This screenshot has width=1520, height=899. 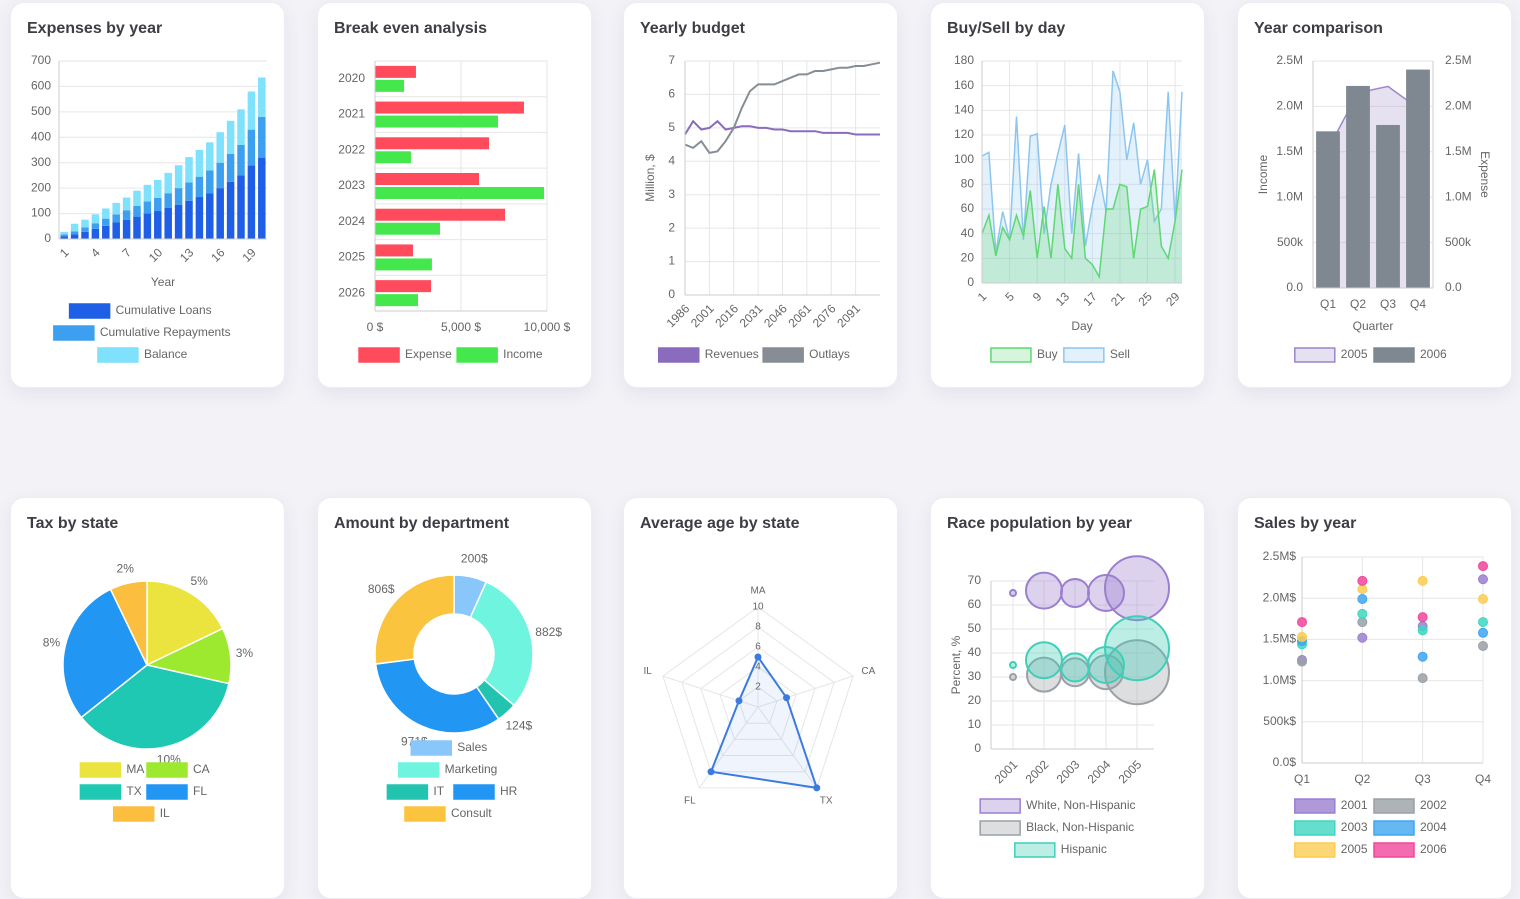 I want to click on x-tick-label: 2005, so click(x=1130, y=771).